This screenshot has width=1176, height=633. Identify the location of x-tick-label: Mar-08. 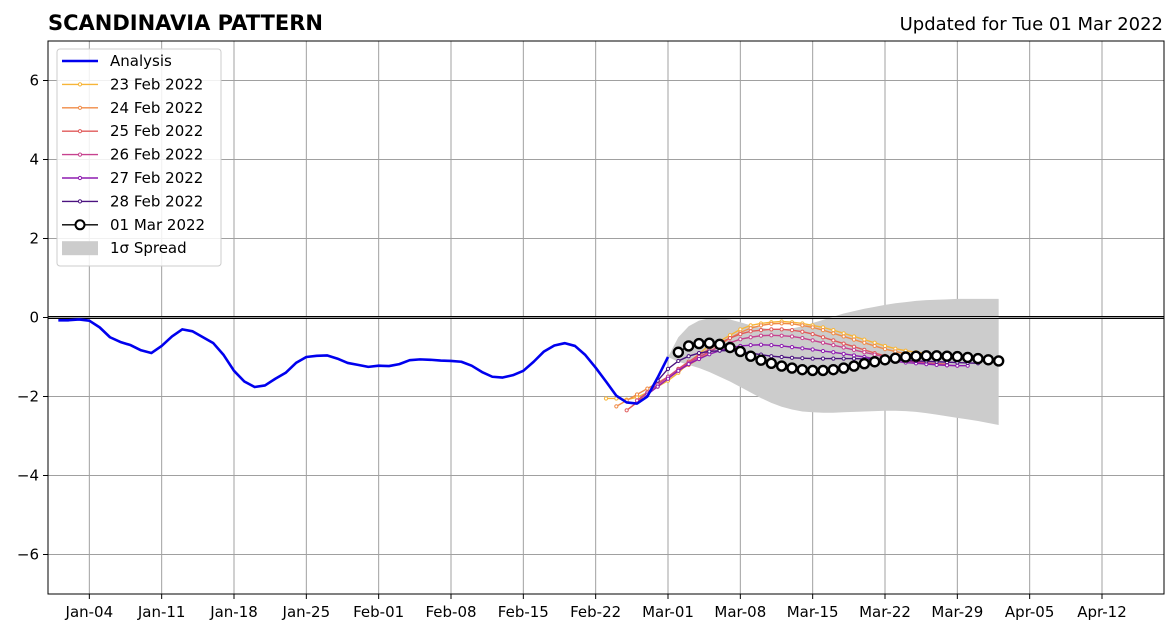
(740, 612).